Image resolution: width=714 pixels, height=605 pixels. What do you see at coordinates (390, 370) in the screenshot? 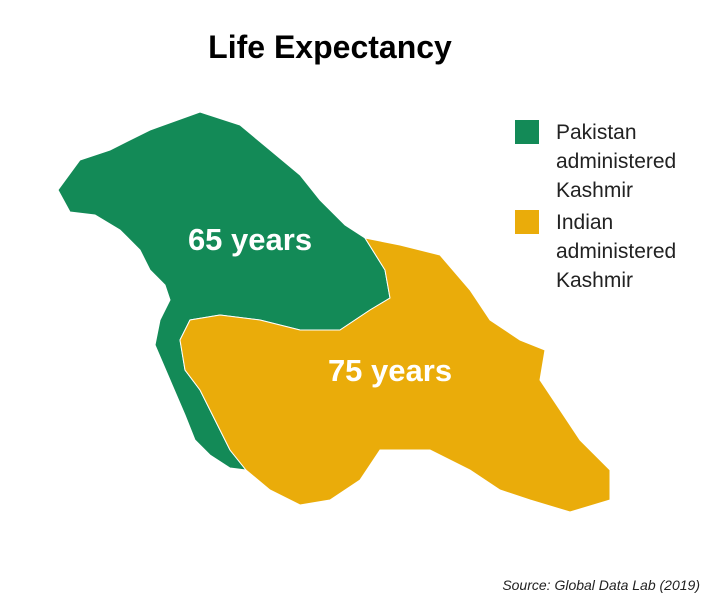
I see `region-label: 75 years` at bounding box center [390, 370].